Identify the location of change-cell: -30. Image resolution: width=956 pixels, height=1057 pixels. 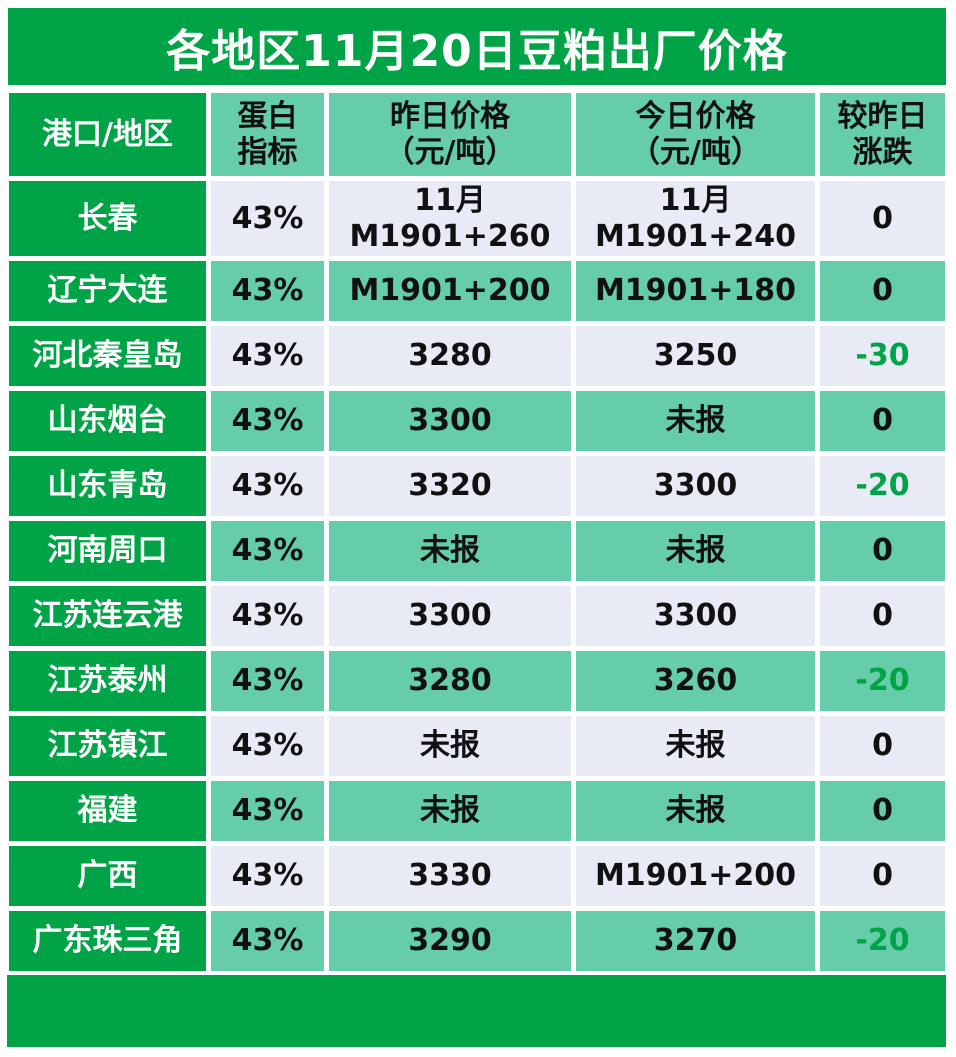
(882, 356).